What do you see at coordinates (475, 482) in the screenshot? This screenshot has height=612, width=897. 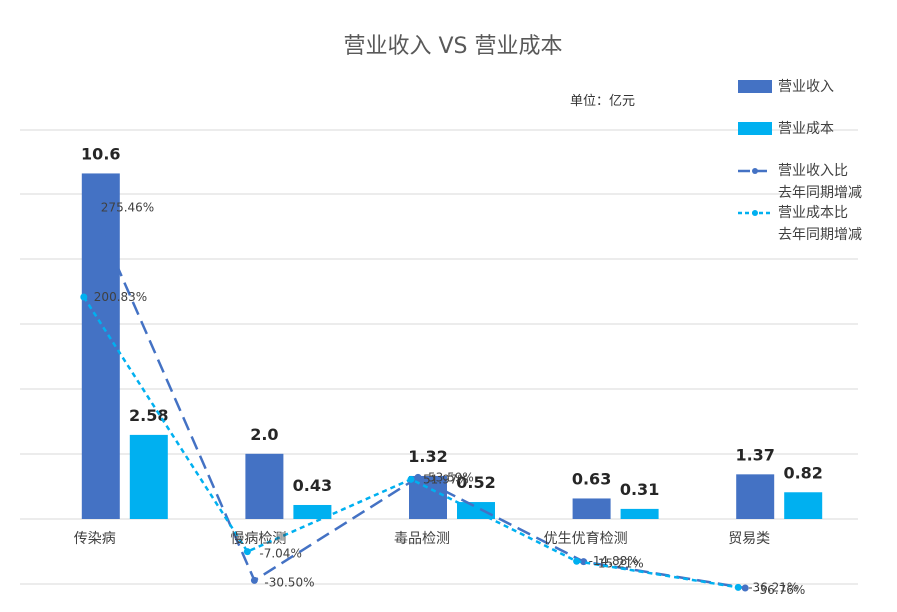 I see `bar-value-label: 0.52` at bounding box center [475, 482].